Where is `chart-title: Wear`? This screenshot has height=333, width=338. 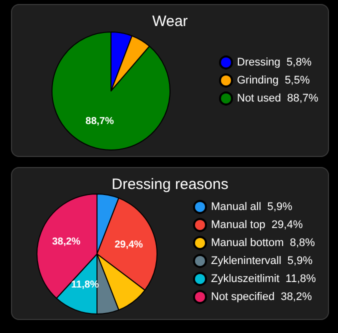 chart-title: Wear is located at coordinates (170, 21).